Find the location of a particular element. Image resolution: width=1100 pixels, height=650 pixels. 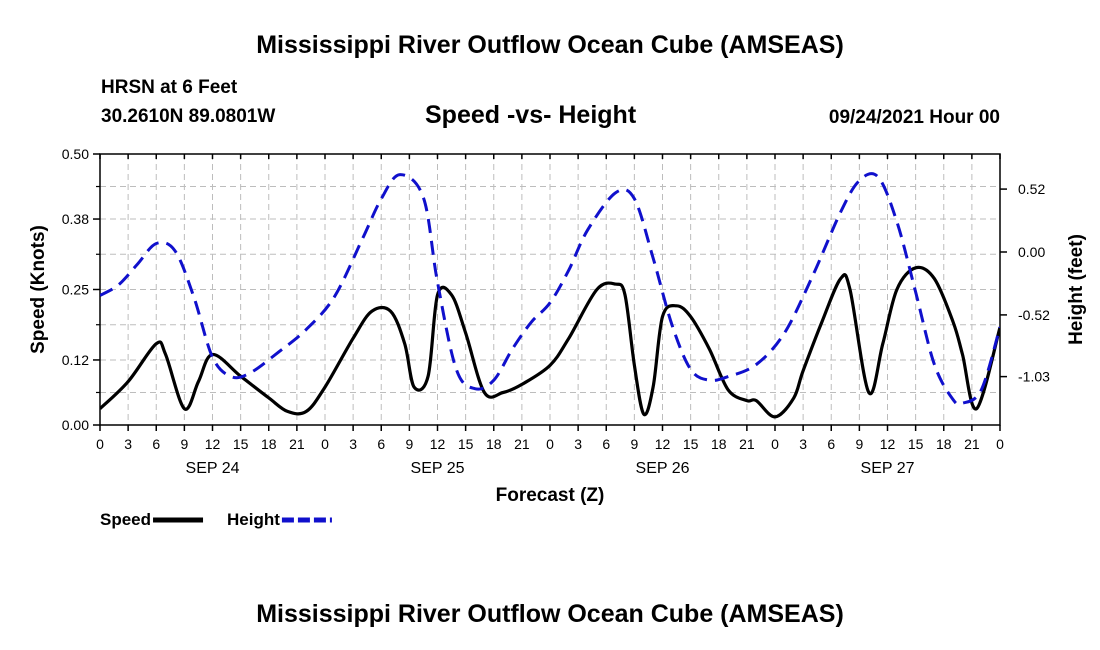

y-axis-label-right: Height (feet) is located at coordinates (1076, 289).